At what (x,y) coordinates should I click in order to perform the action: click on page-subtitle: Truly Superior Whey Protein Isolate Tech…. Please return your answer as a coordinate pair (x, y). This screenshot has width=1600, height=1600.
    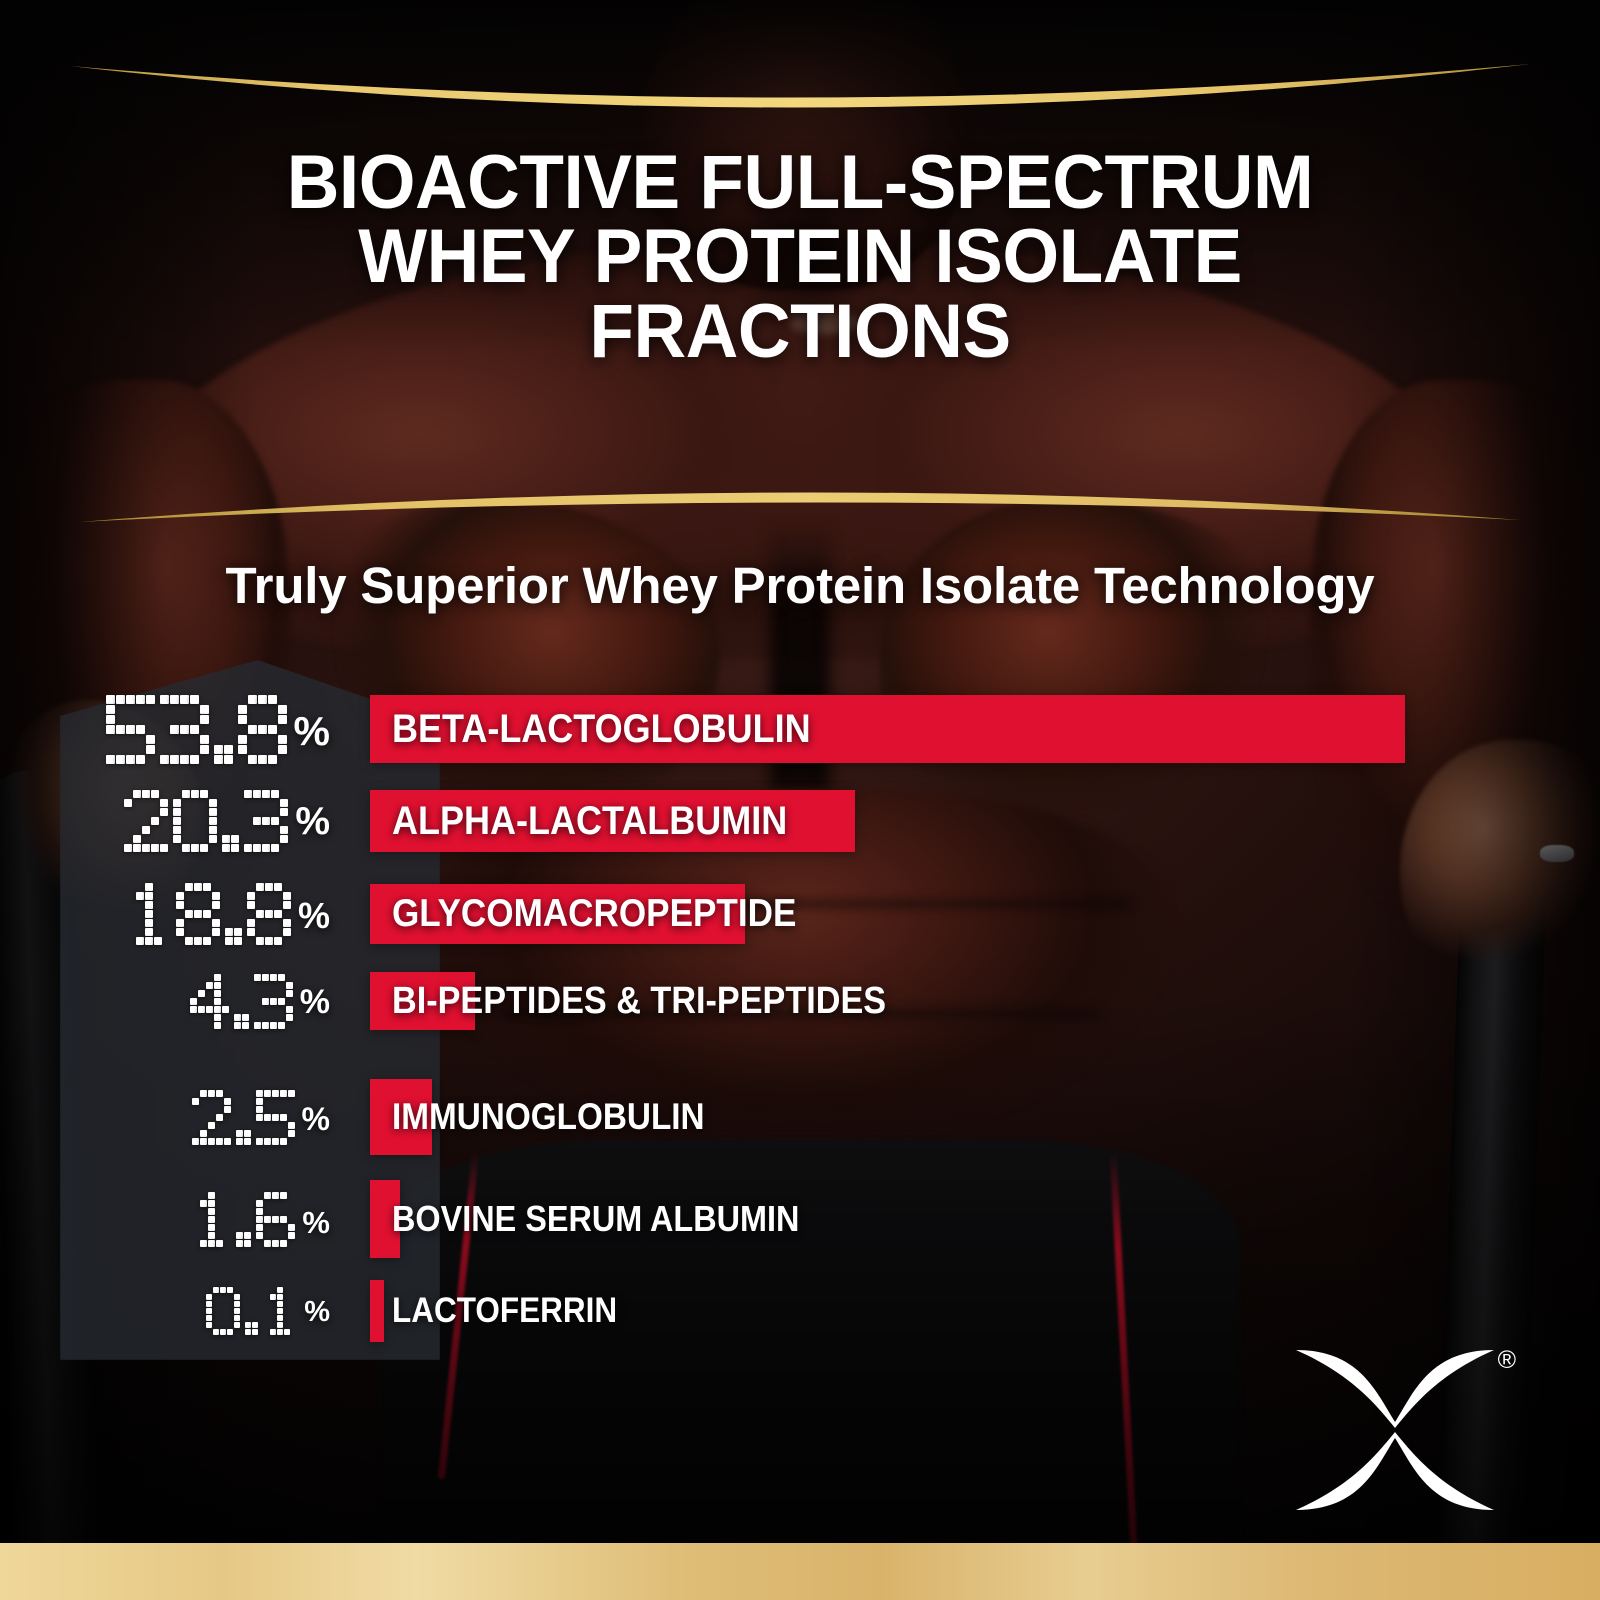
    Looking at the image, I should click on (800, 585).